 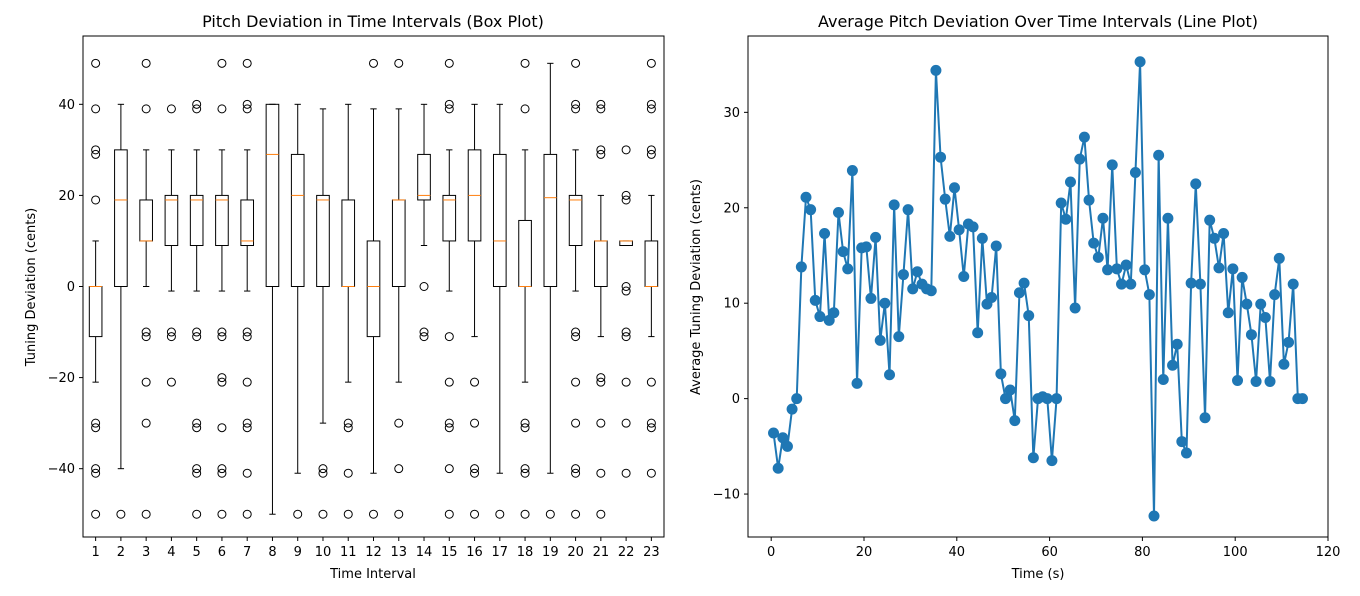 What do you see at coordinates (348, 552) in the screenshot?
I see `box-xtick-label: 11` at bounding box center [348, 552].